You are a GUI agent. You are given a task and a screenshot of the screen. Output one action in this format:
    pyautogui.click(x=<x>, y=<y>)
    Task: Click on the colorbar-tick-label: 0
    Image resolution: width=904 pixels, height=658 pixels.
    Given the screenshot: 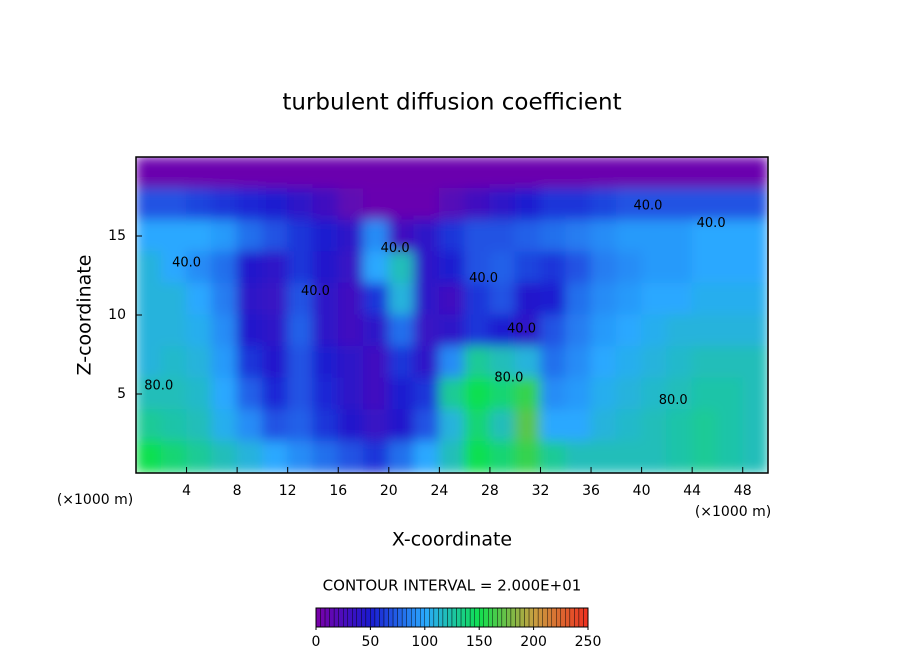 What is the action you would take?
    pyautogui.click(x=316, y=642)
    